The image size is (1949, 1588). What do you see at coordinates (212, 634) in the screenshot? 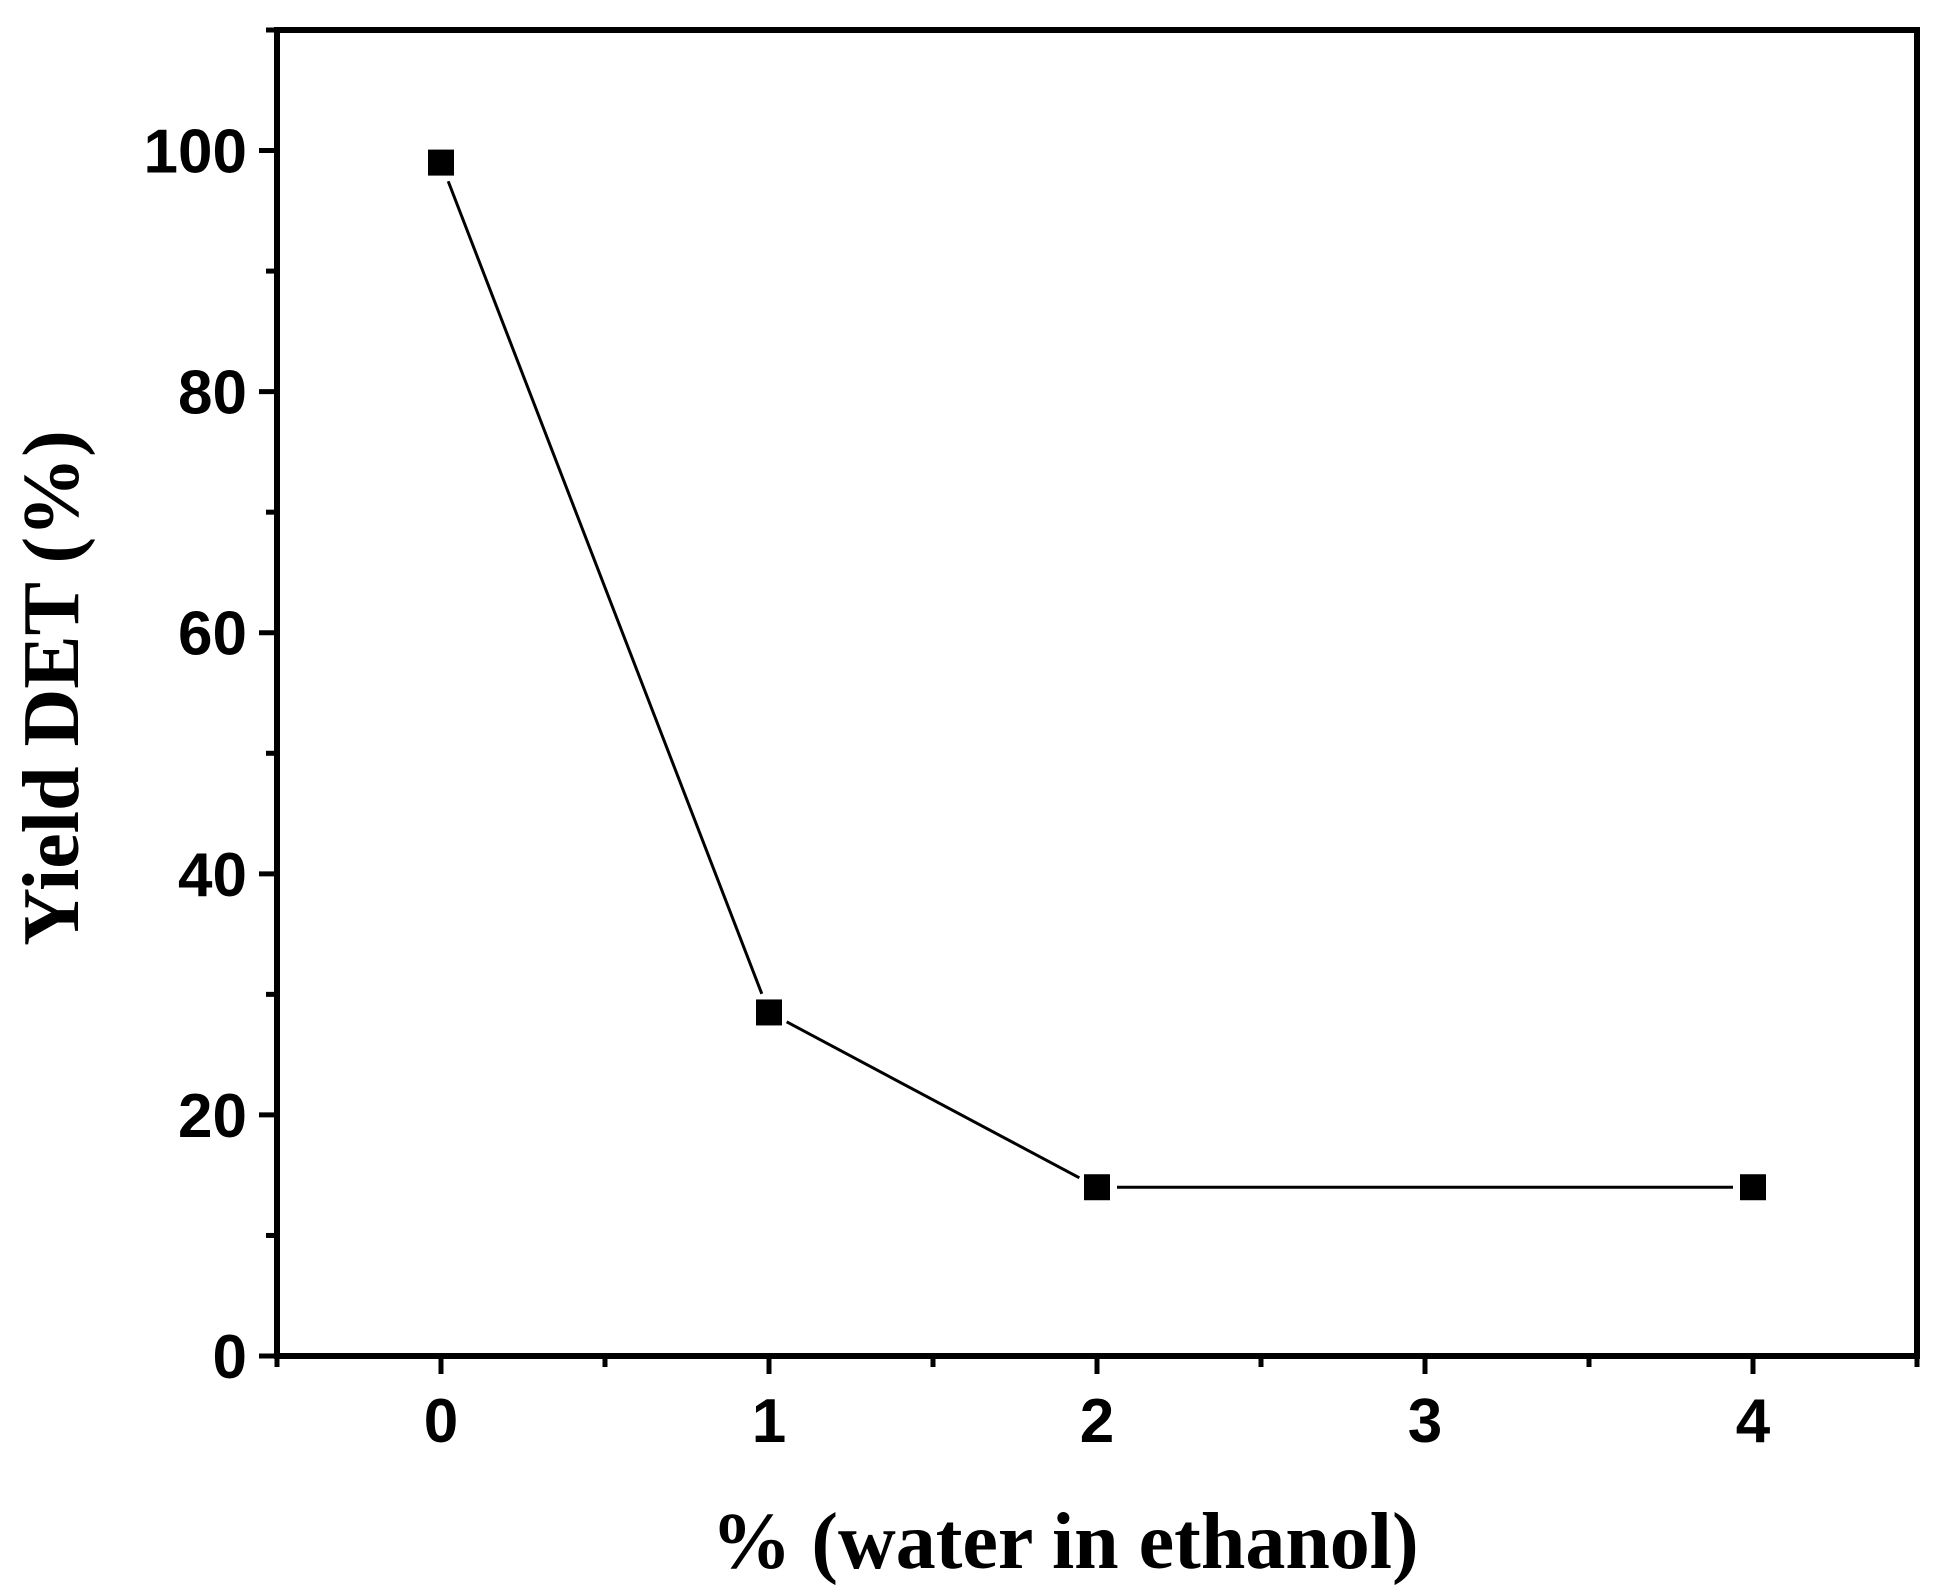
I see `y-tick-label: 60` at bounding box center [212, 634].